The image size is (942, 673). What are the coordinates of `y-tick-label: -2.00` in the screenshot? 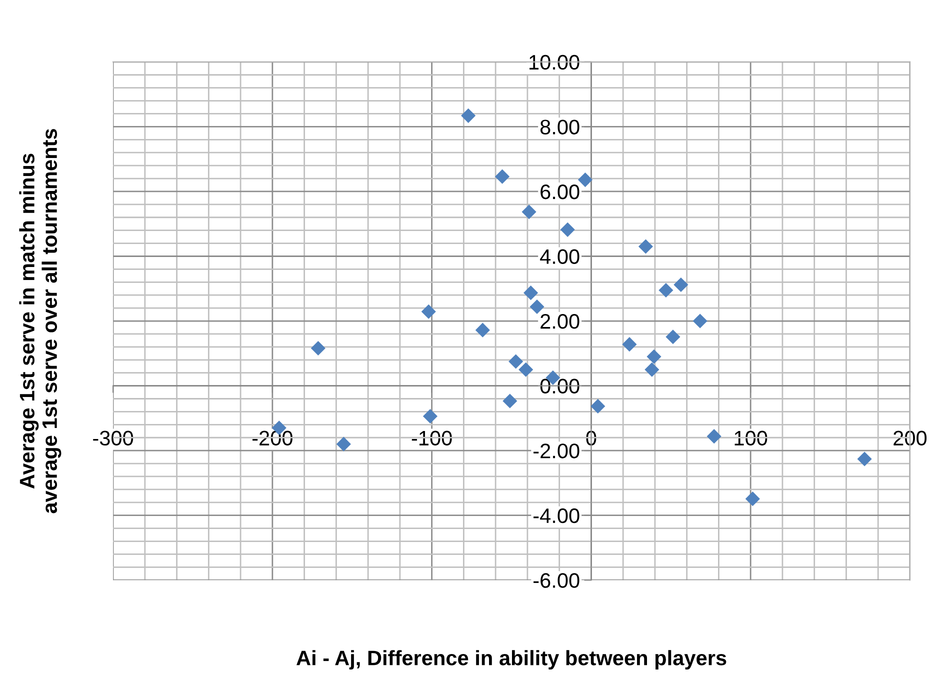 It's located at (557, 451).